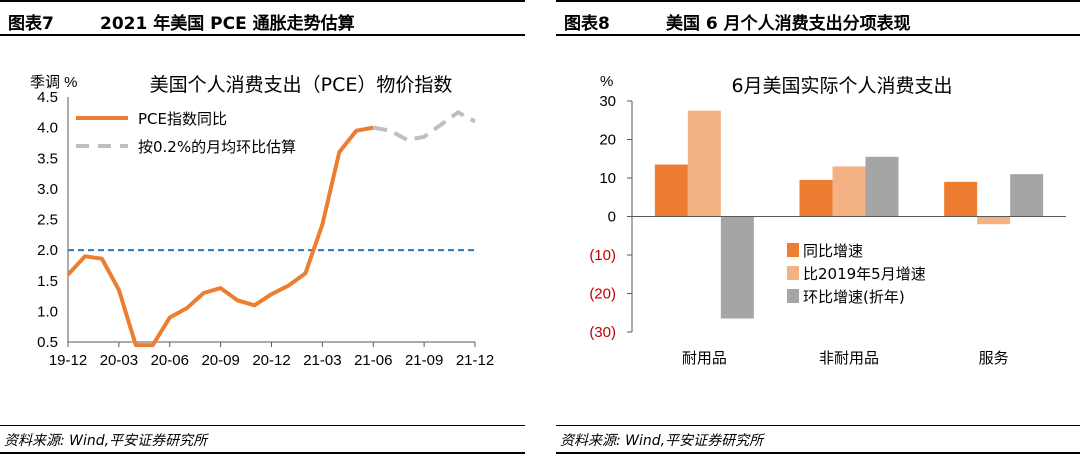  What do you see at coordinates (602, 255) in the screenshot?
I see `y-tick-label: (10)` at bounding box center [602, 255].